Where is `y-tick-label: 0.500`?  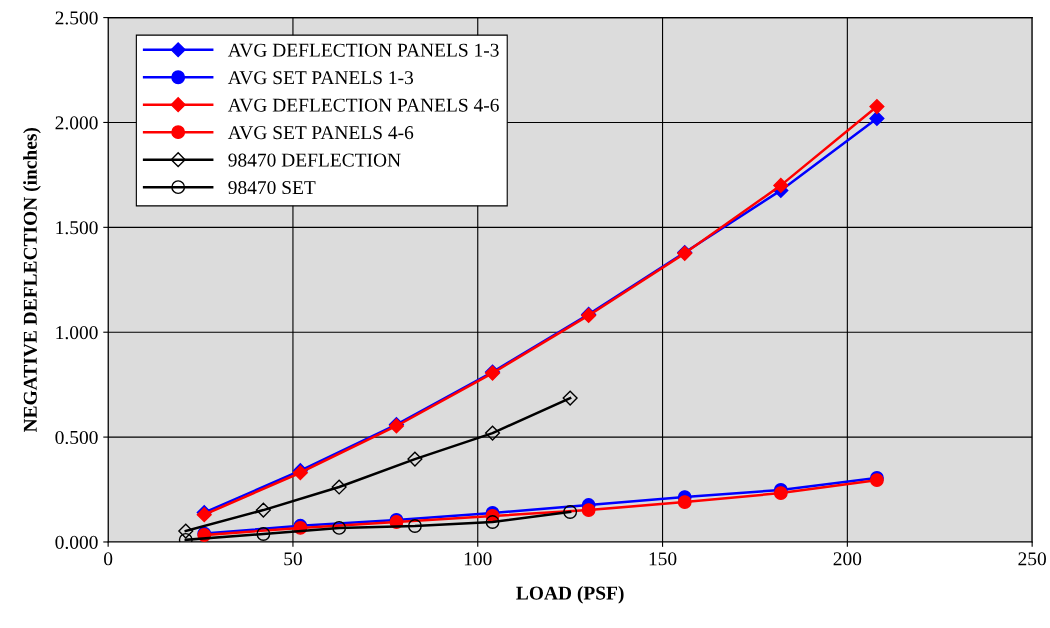
y-tick-label: 0.500 is located at coordinates (76, 437).